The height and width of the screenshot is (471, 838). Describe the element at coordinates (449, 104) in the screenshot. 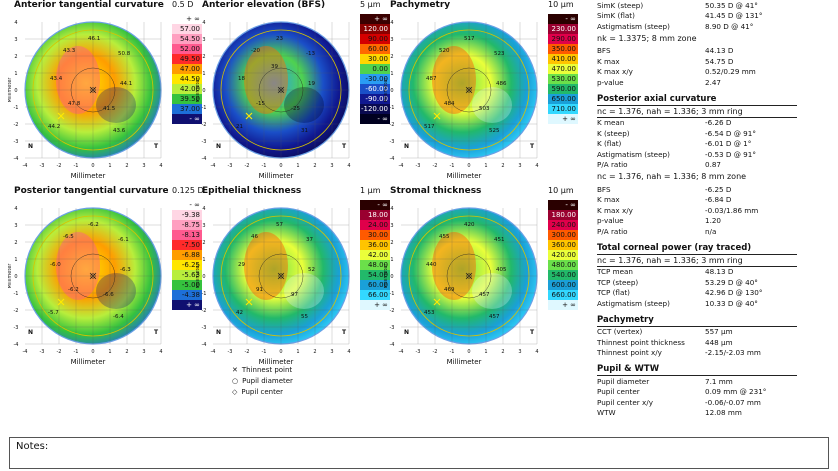

I see `map-value-label: 484` at that location.